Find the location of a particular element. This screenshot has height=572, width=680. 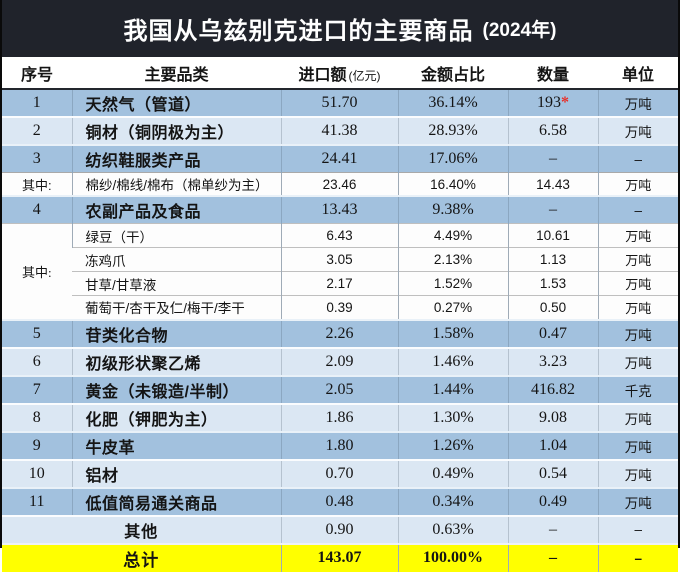

cell-share: 1.30% is located at coordinates (452, 417).